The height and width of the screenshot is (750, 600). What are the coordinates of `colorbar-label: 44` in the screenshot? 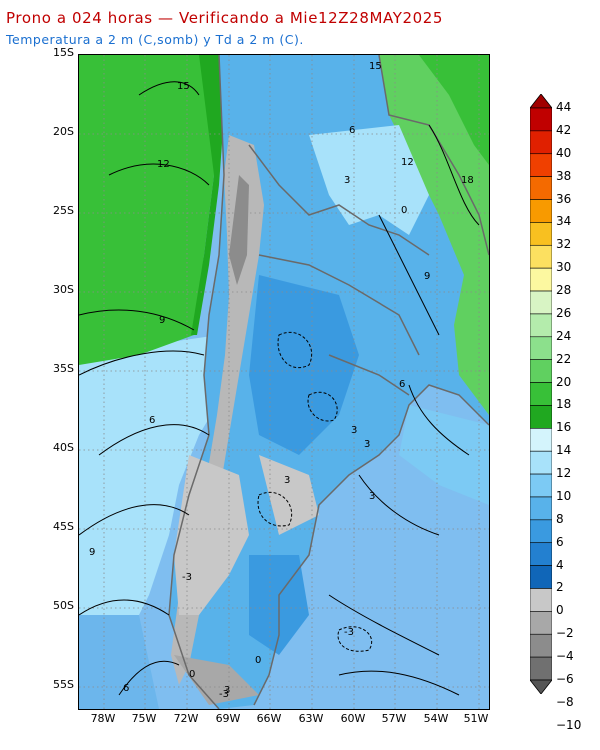 It's located at (564, 107).